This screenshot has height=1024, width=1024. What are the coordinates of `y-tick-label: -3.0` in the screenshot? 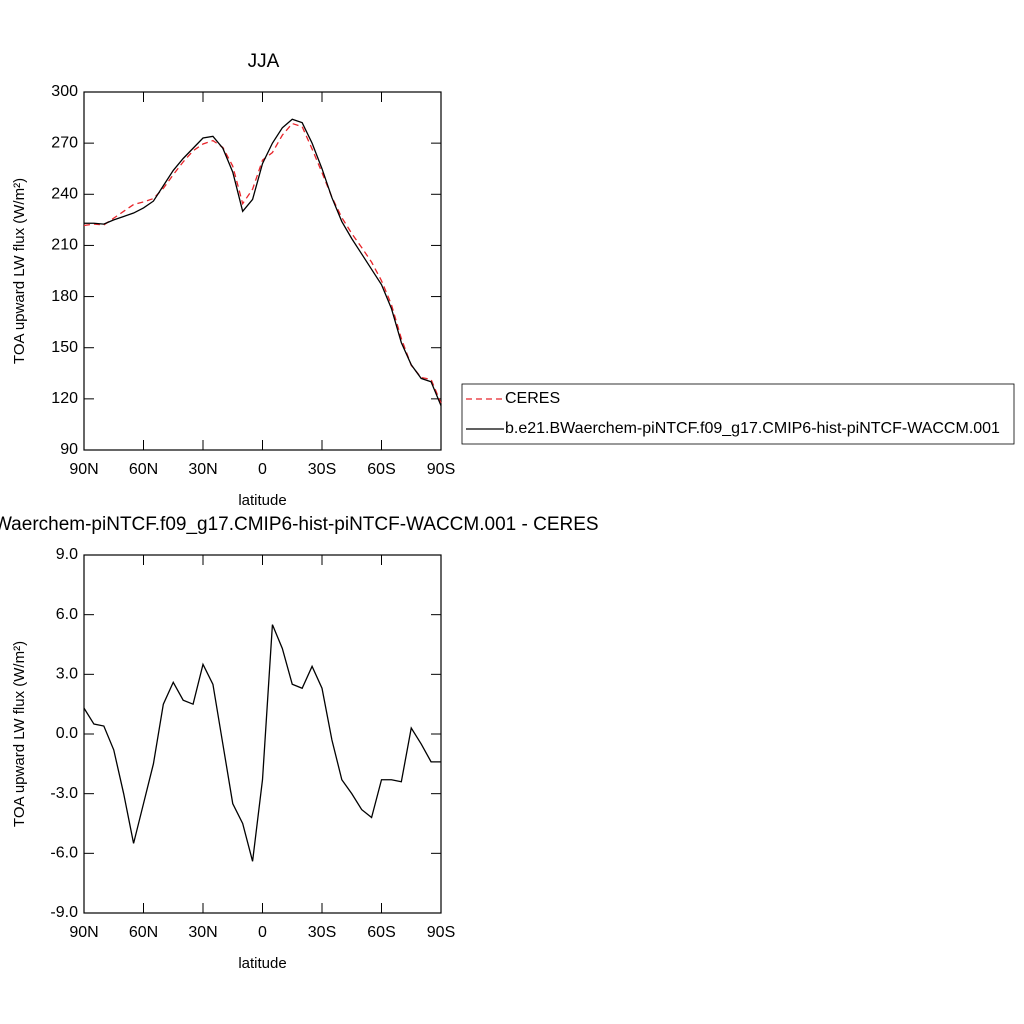 It's located at (64, 793).